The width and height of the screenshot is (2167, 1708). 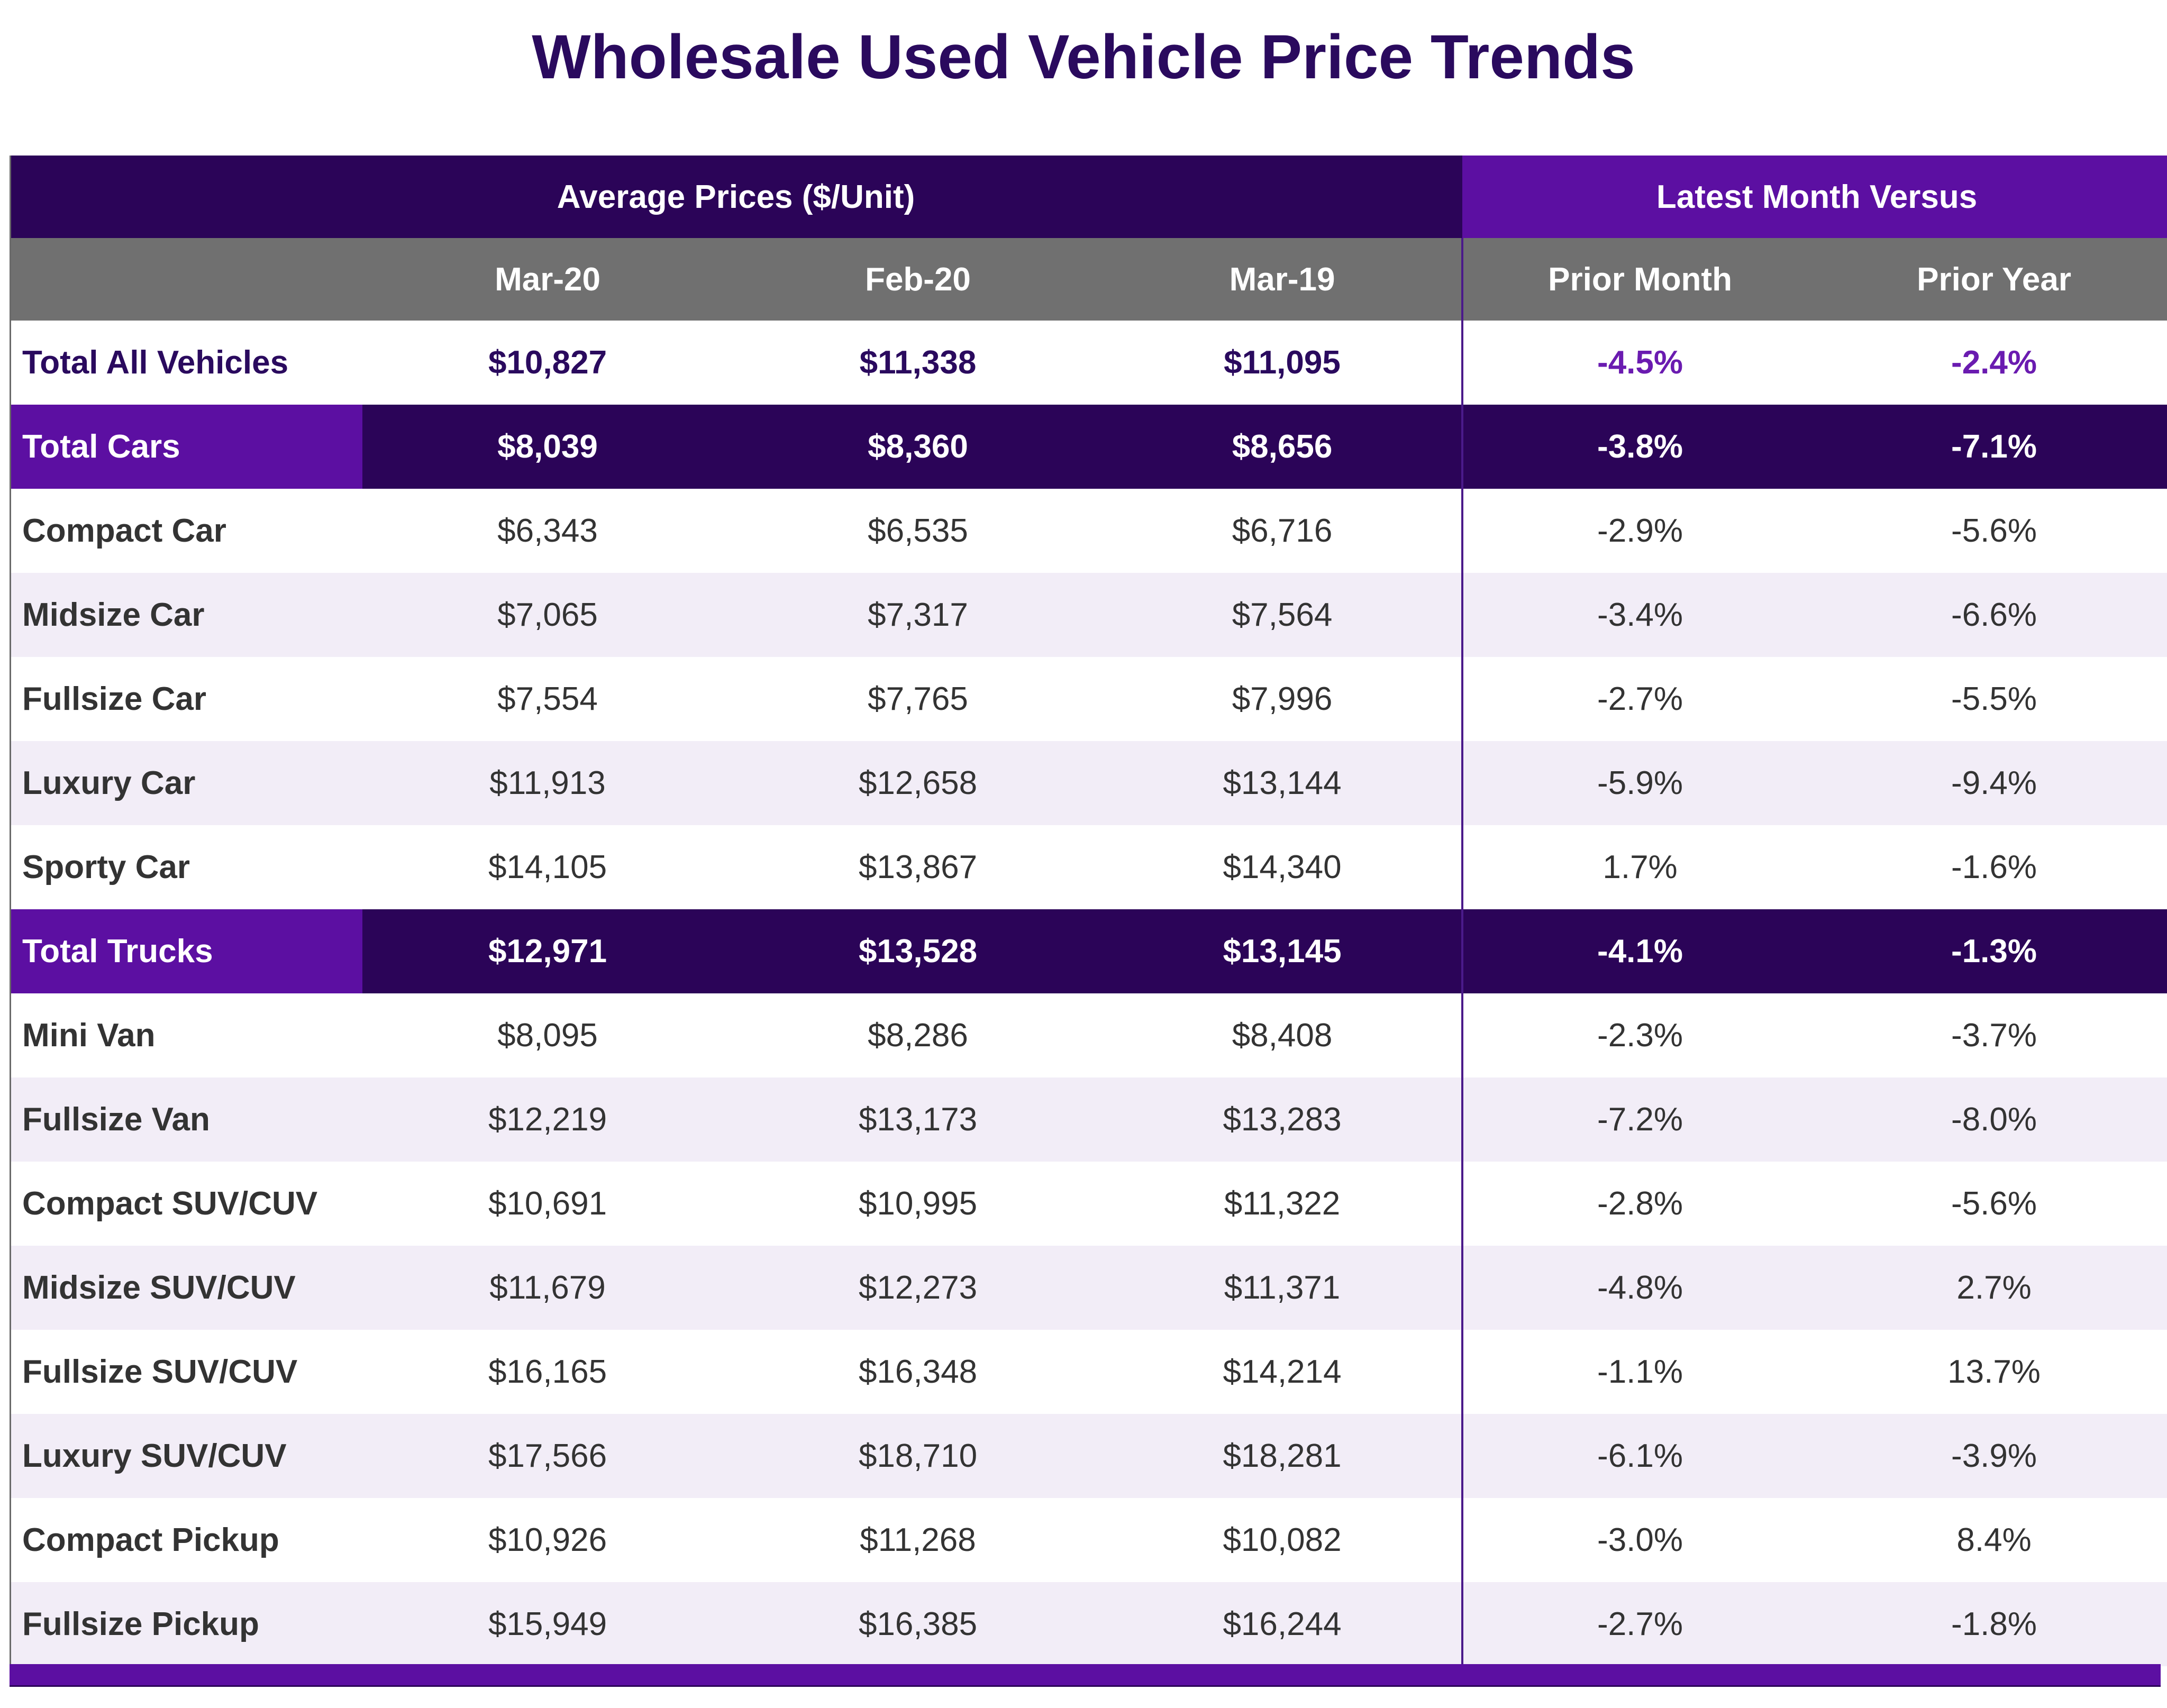 What do you see at coordinates (1283, 867) in the screenshot?
I see `mar-19-value-cell: $14,340` at bounding box center [1283, 867].